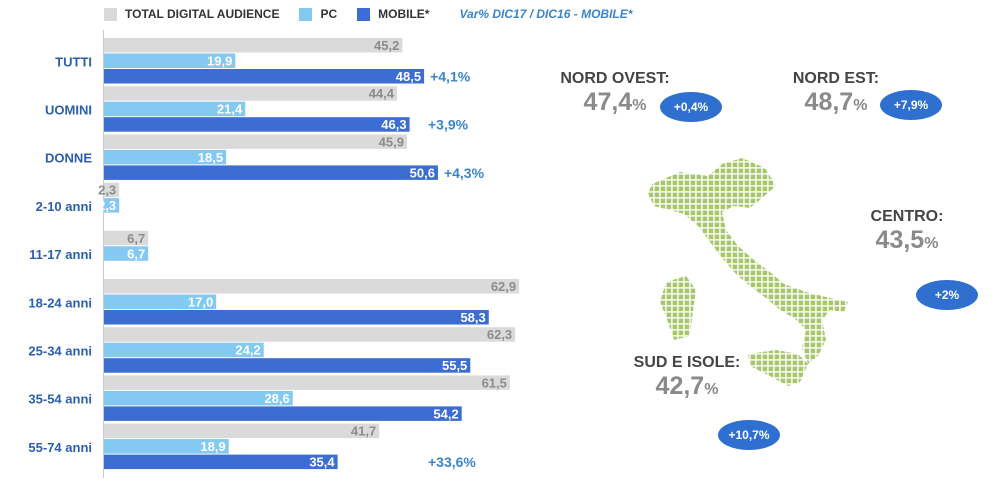  Describe the element at coordinates (251, 93) in the screenshot. I see `bar-total-uomini` at that location.